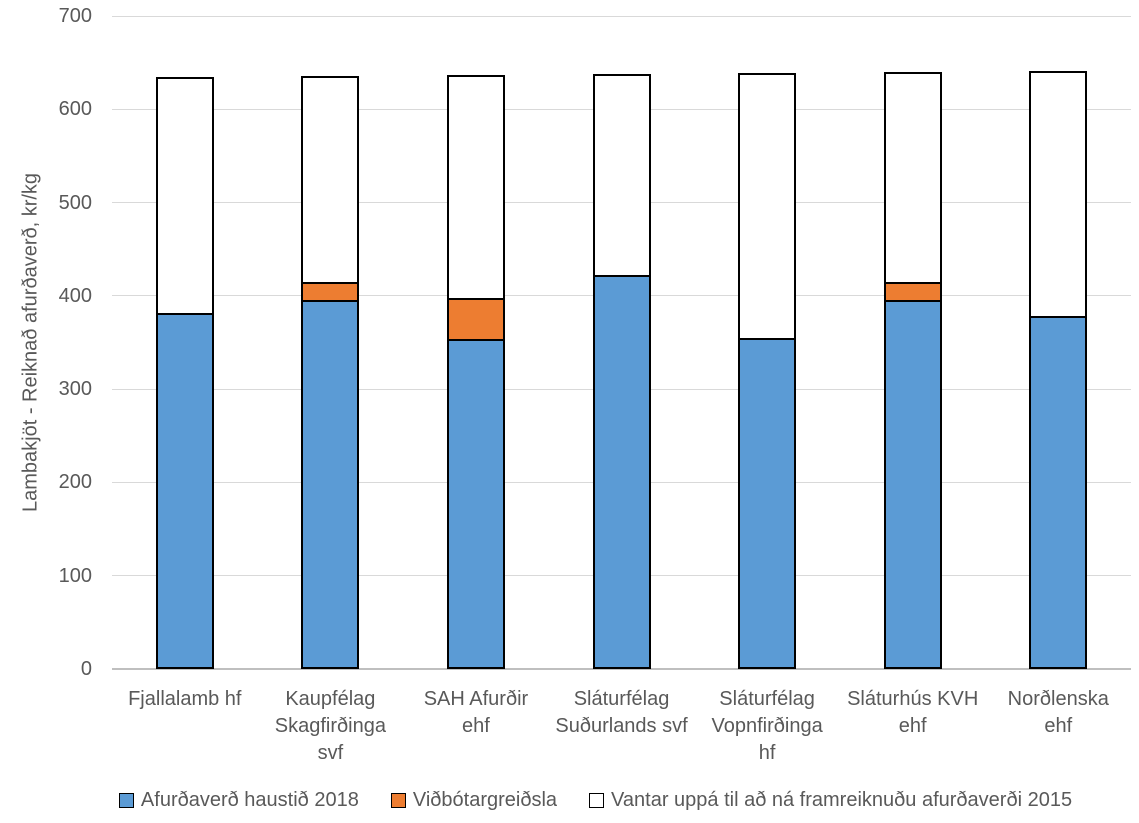 The image size is (1139, 823). Describe the element at coordinates (767, 753) in the screenshot. I see `x-label-line: hf` at that location.